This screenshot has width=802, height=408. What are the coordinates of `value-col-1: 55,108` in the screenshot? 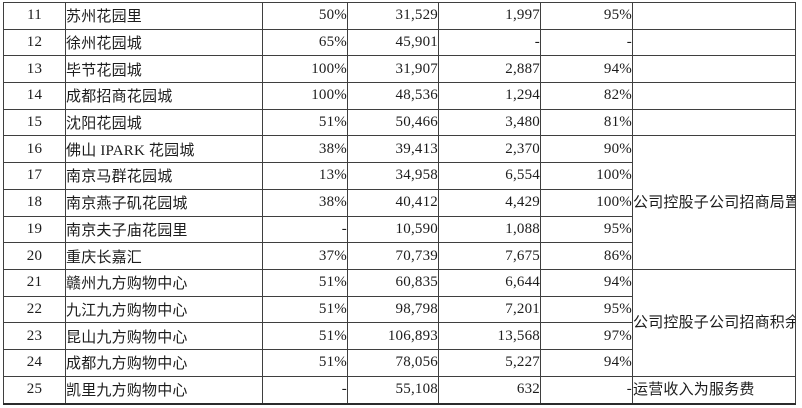 It's located at (393, 390).